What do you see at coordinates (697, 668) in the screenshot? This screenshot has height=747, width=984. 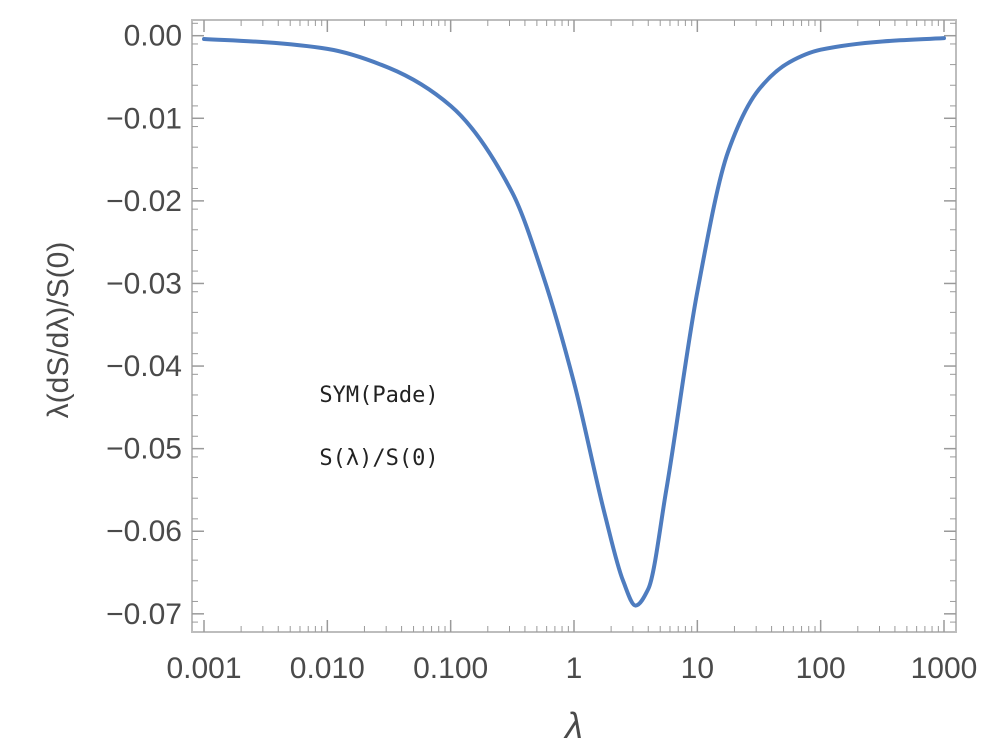 I see `x-tick-label: 10` at bounding box center [697, 668].